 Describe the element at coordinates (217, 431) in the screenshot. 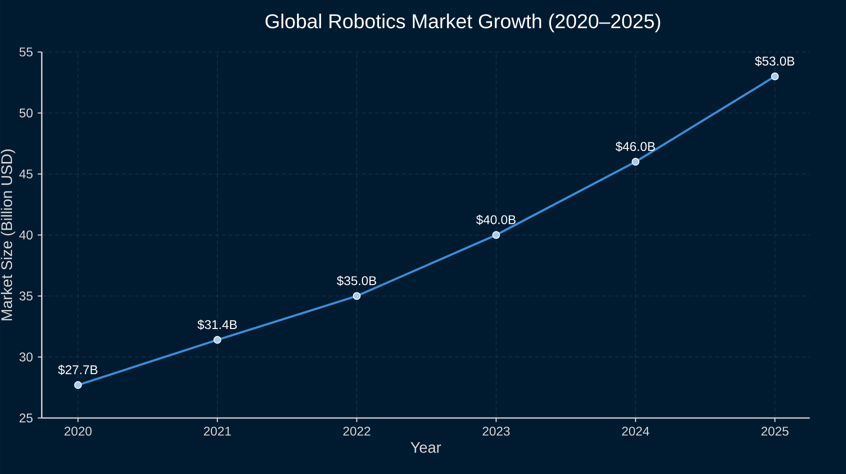

I see `x-tick-label: 2021` at that location.